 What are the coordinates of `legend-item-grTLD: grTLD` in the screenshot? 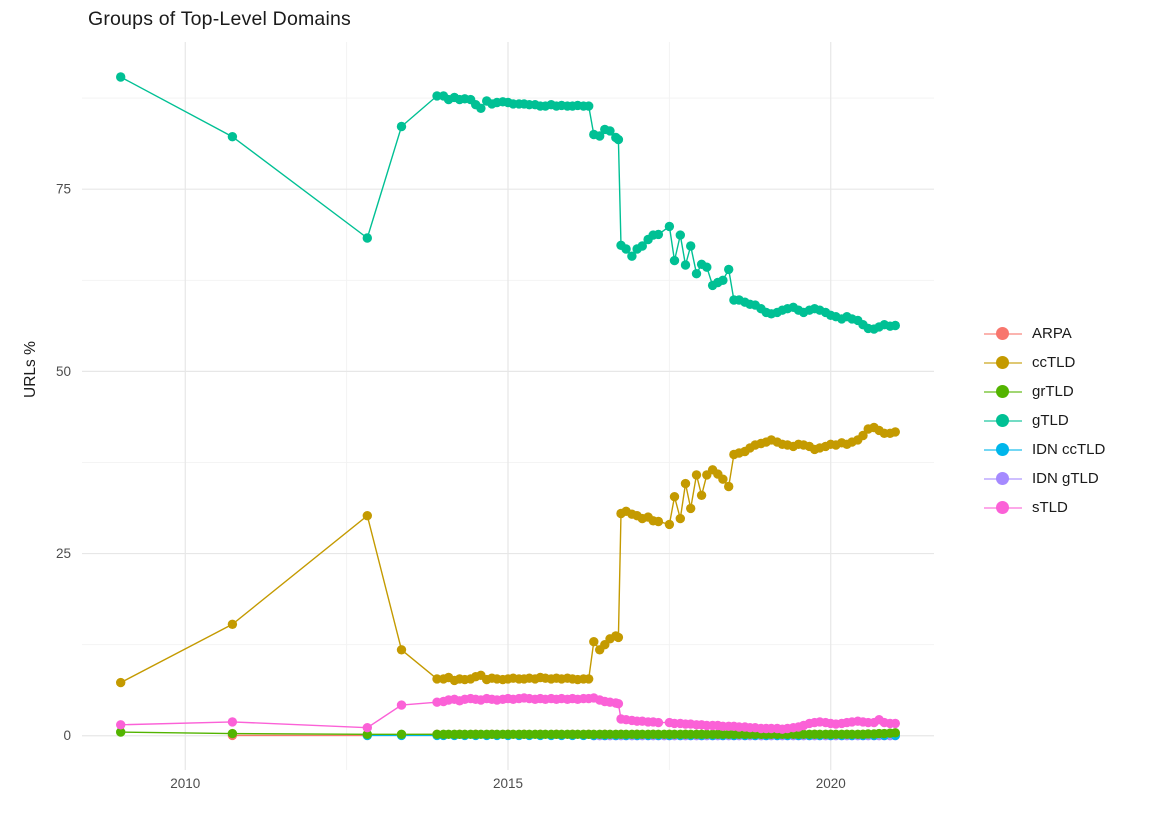 It's located at (1044, 391).